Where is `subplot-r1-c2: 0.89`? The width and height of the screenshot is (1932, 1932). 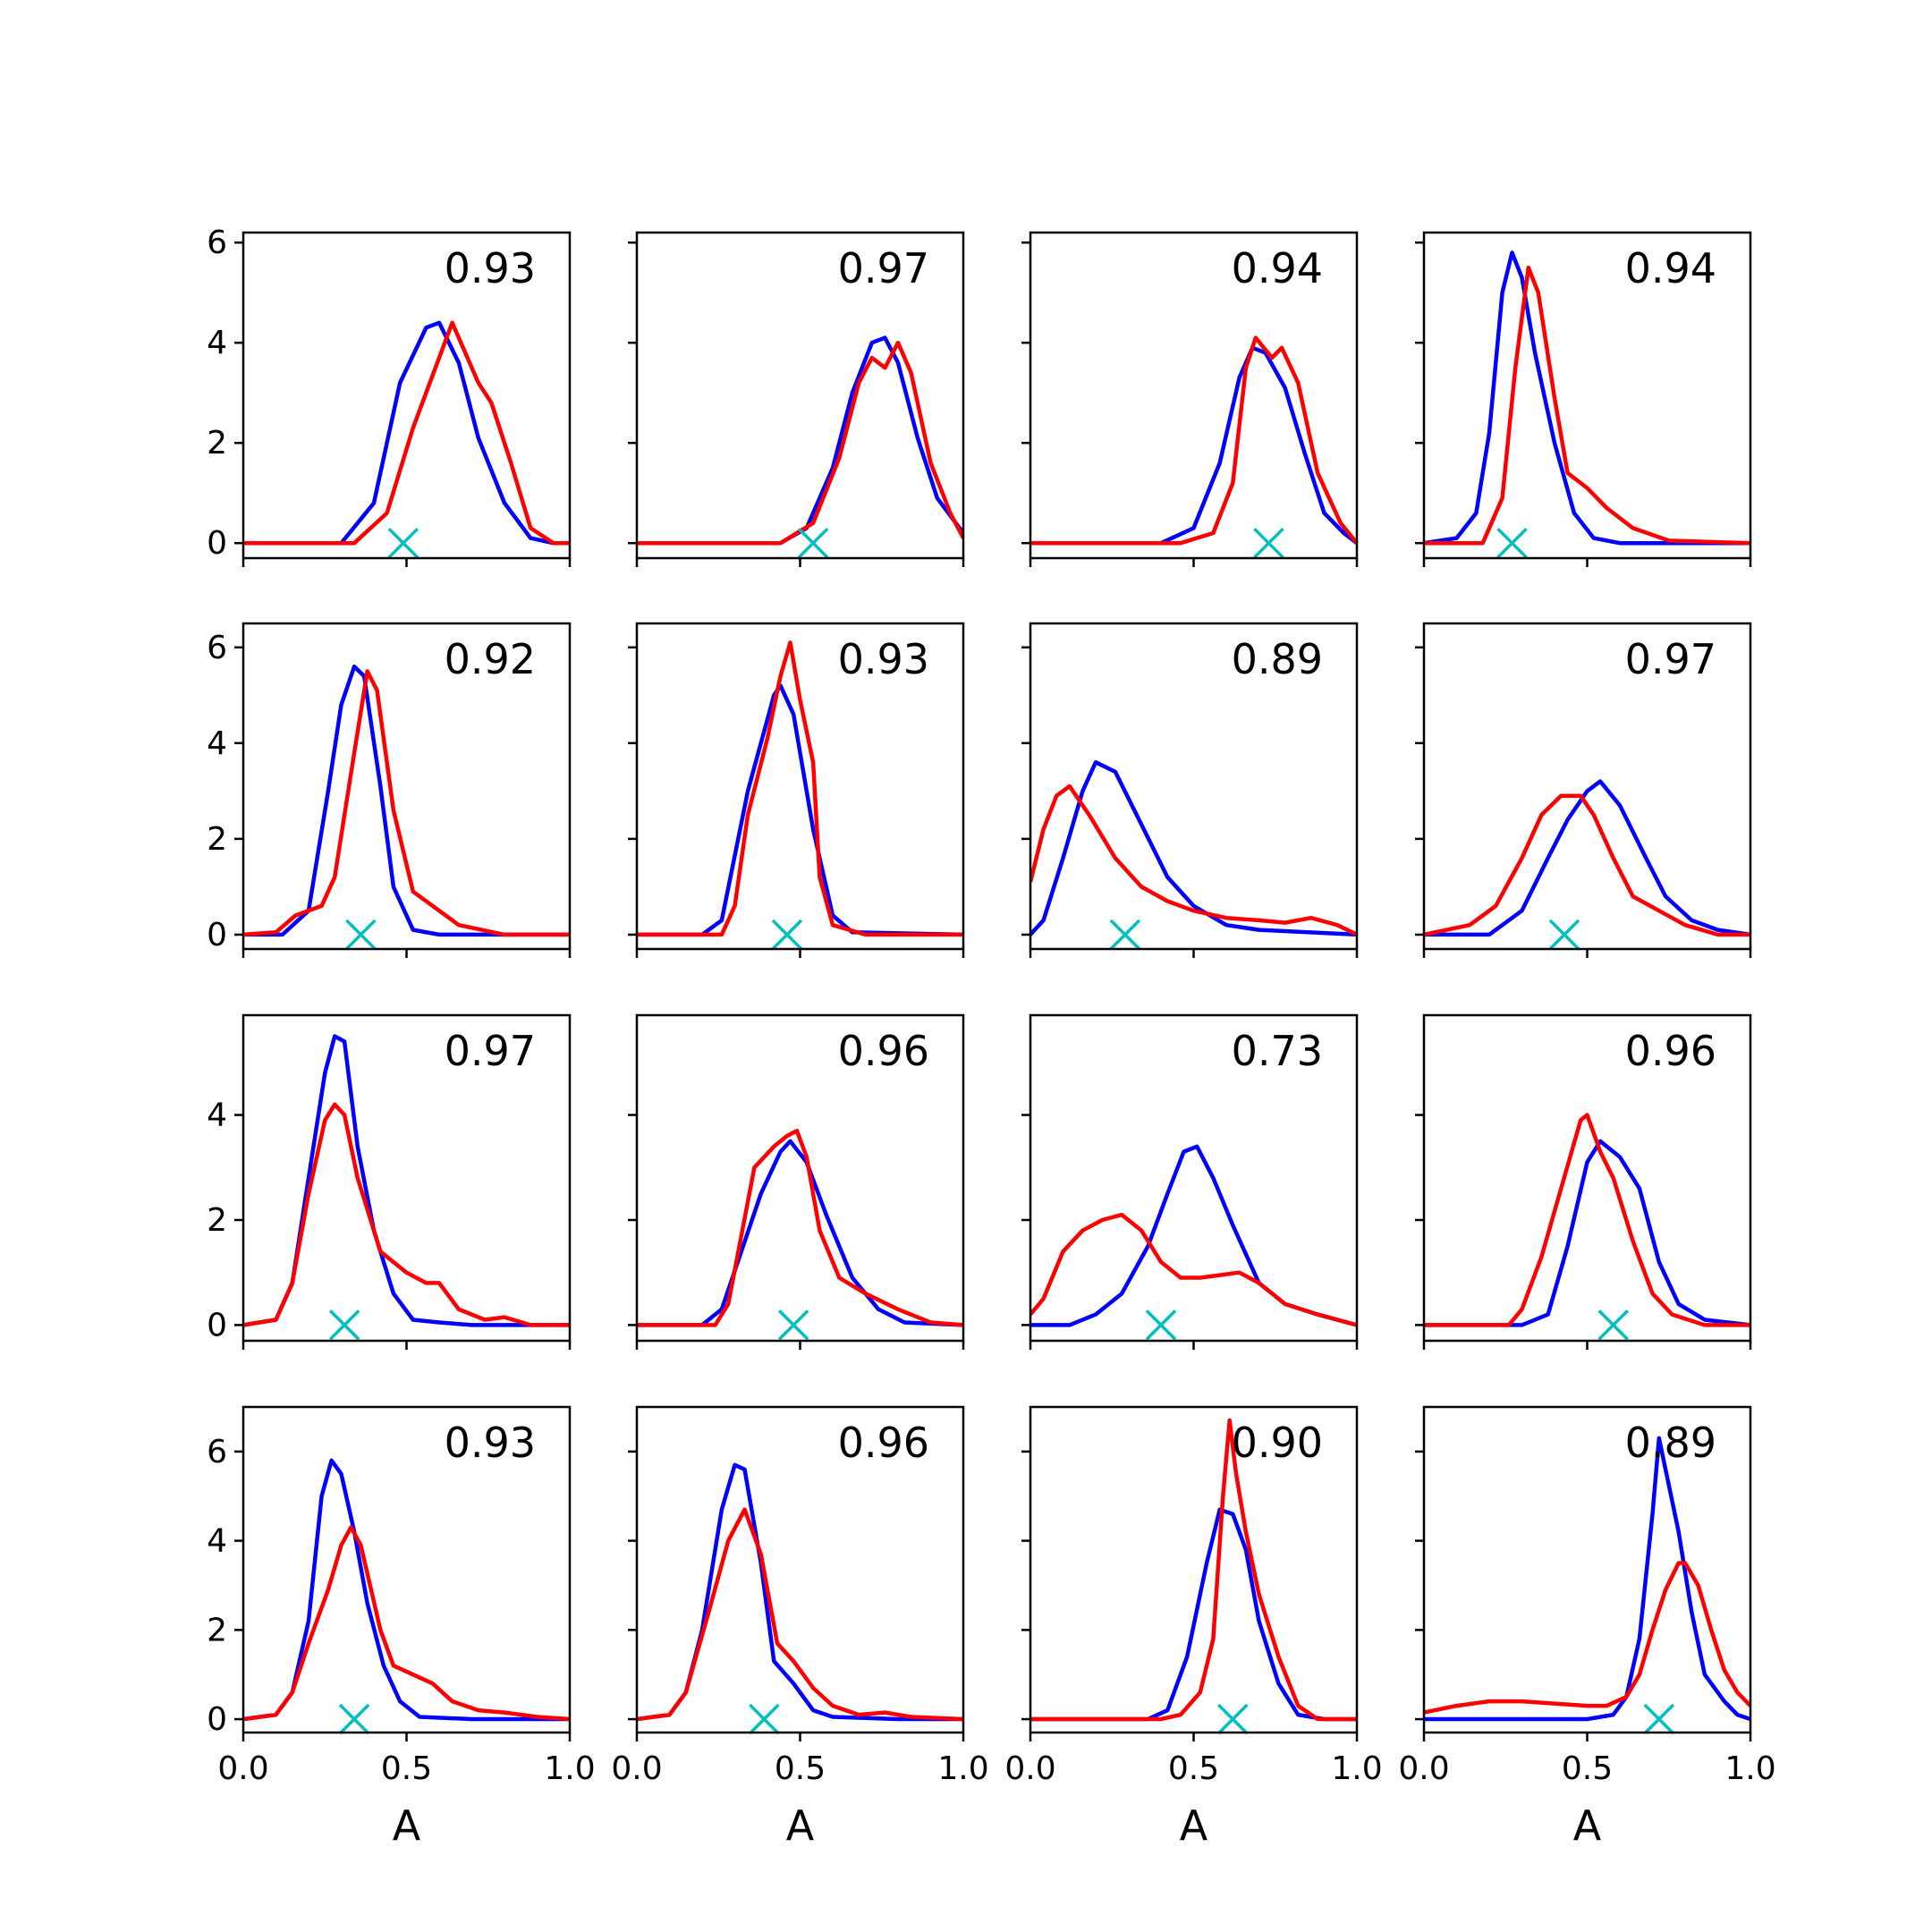 subplot-r1-c2: 0.89 is located at coordinates (1190, 790).